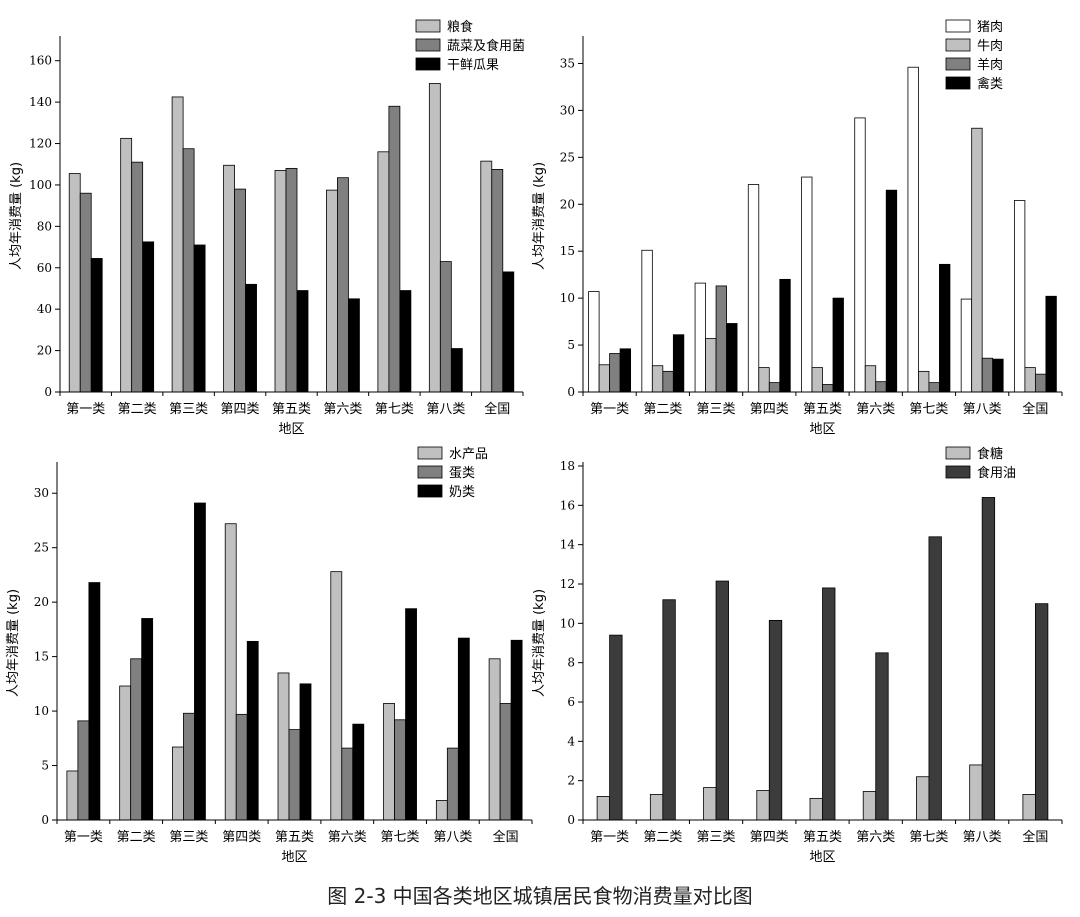  I want to click on y-tick-label: 15, so click(567, 251).